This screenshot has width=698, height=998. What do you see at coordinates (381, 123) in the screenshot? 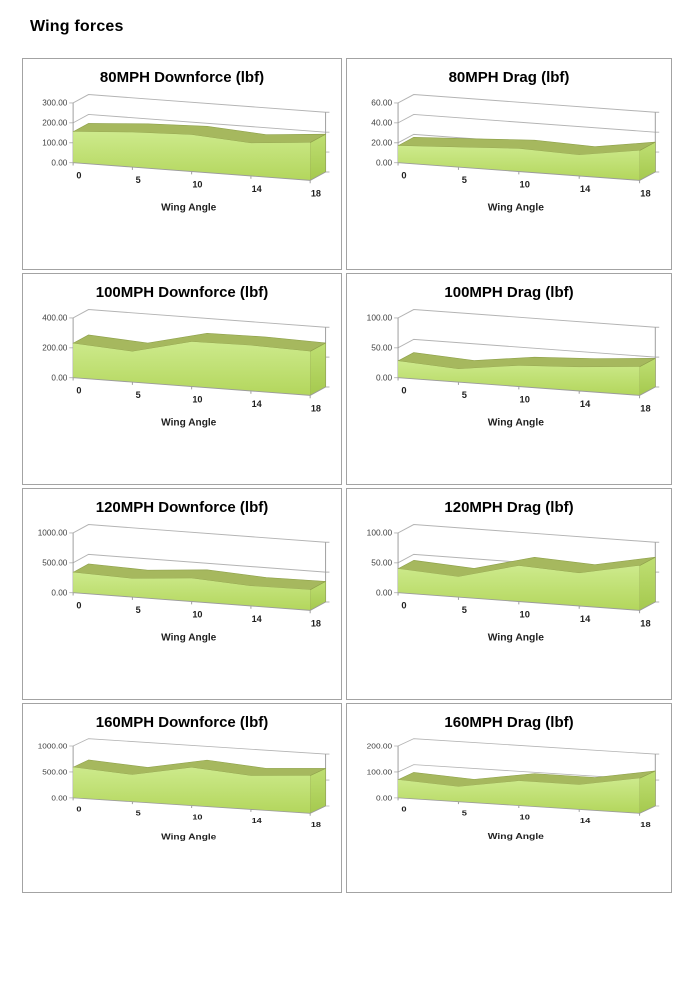
I see `y-tick-label: 40.00` at bounding box center [381, 123].